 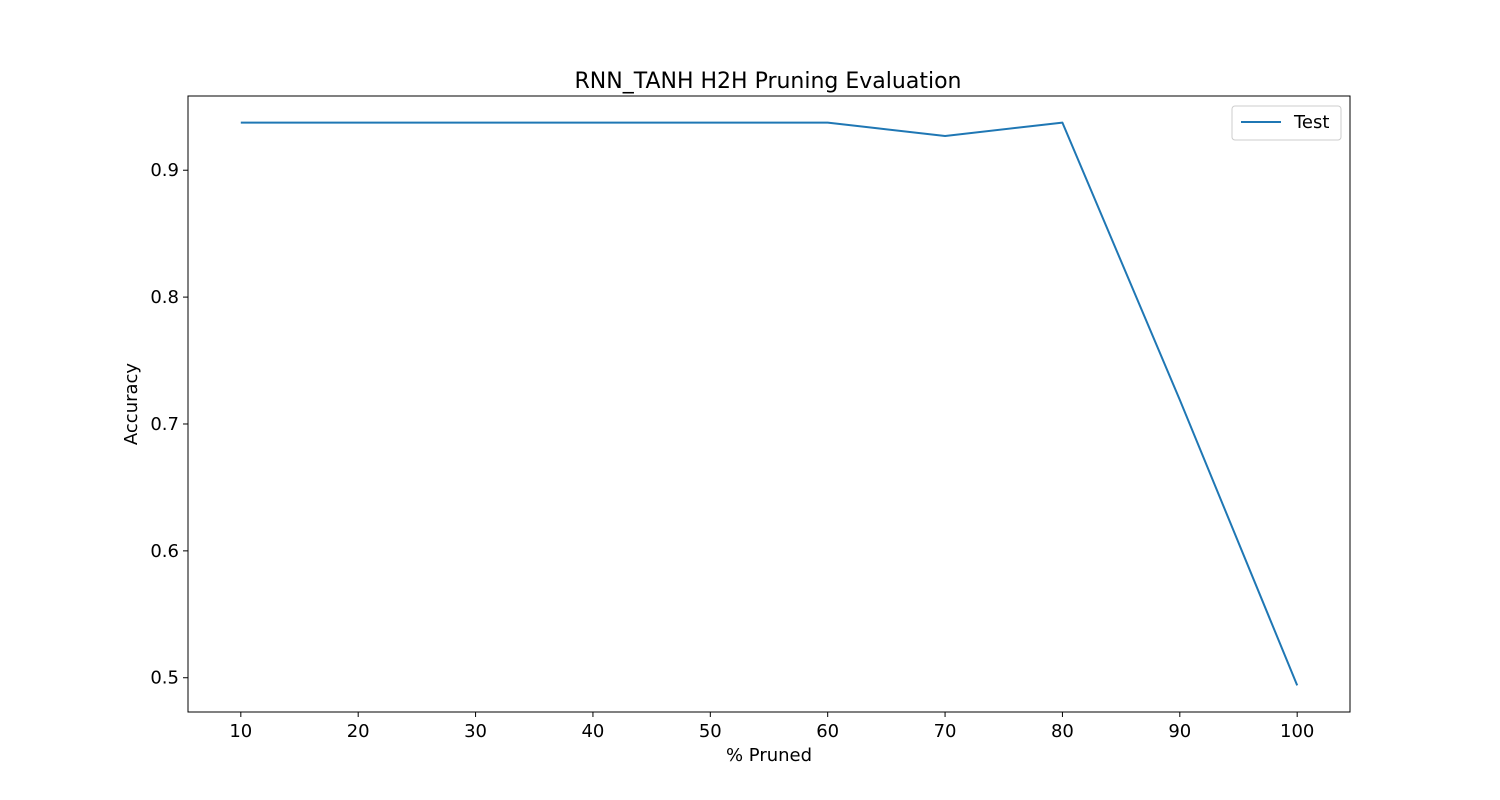 I want to click on x-tick-label: 10, so click(x=240, y=731).